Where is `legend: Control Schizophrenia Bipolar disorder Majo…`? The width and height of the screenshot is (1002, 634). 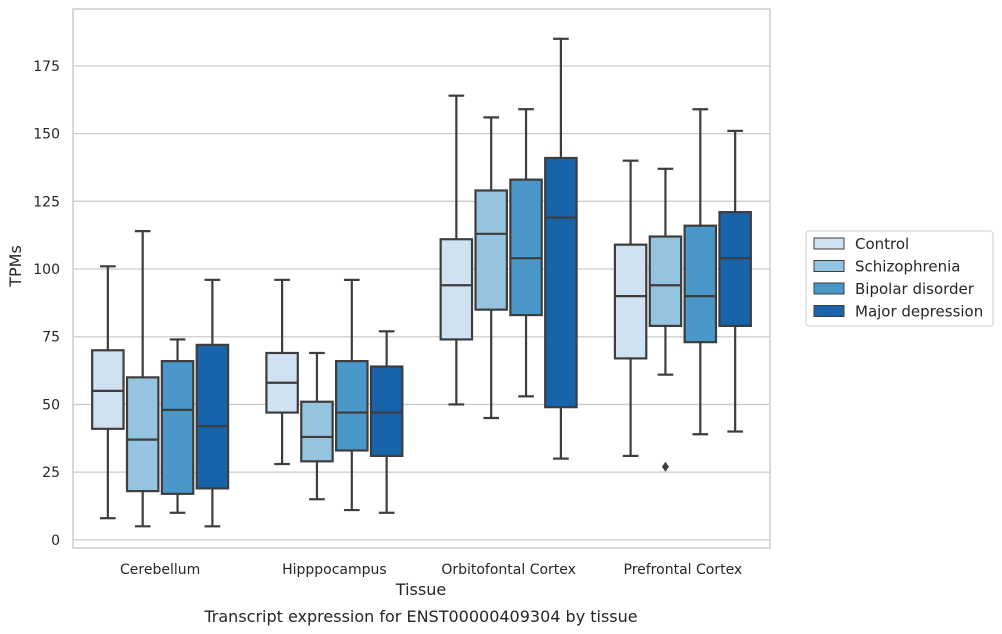
legend: Control Schizophrenia Bipolar disorder Majo… is located at coordinates (899, 278).